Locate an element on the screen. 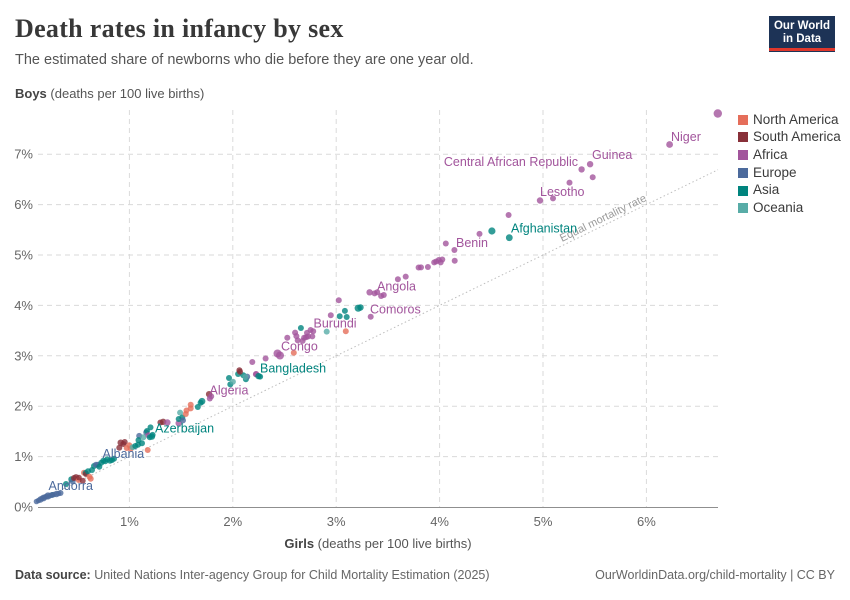 This screenshot has height=600, width=850. svg-text: Afghanistan is located at coordinates (544, 229).